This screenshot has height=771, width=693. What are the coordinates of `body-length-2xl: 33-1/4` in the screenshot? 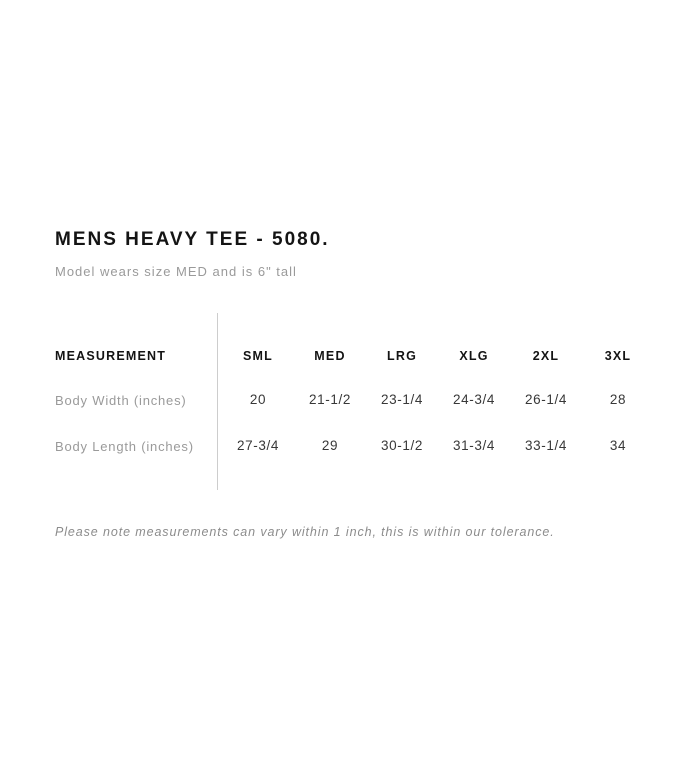 It's located at (546, 446).